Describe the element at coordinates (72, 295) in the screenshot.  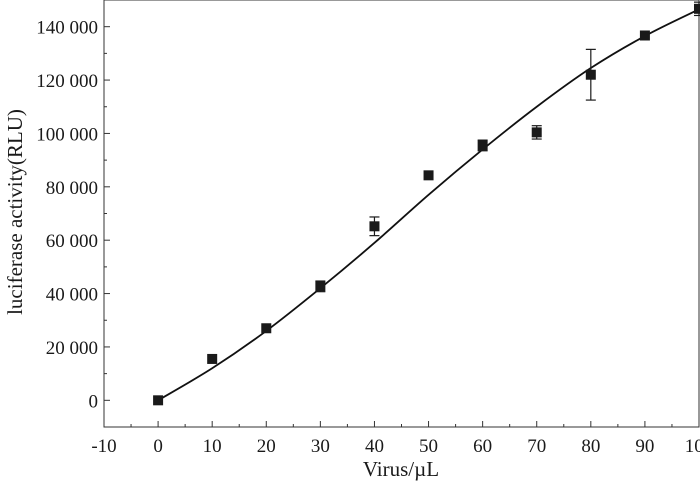
I see `y-tick-label: 40 000` at that location.